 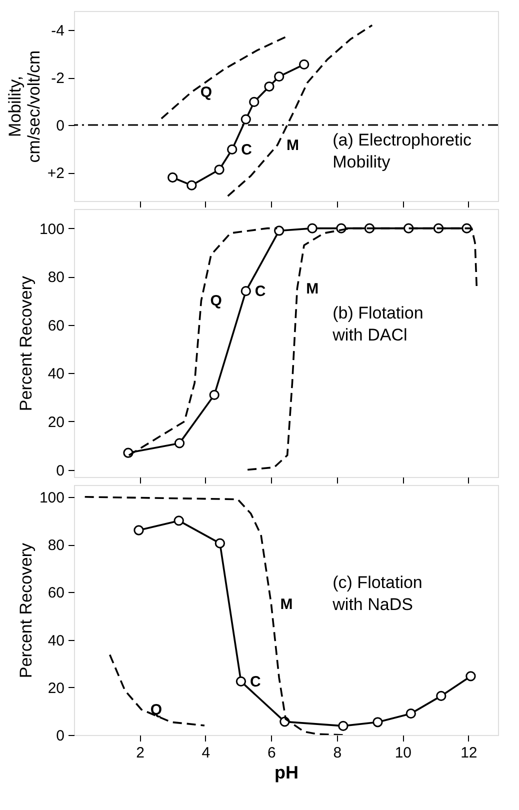 I want to click on x-axis-title: pH, so click(x=286, y=772).